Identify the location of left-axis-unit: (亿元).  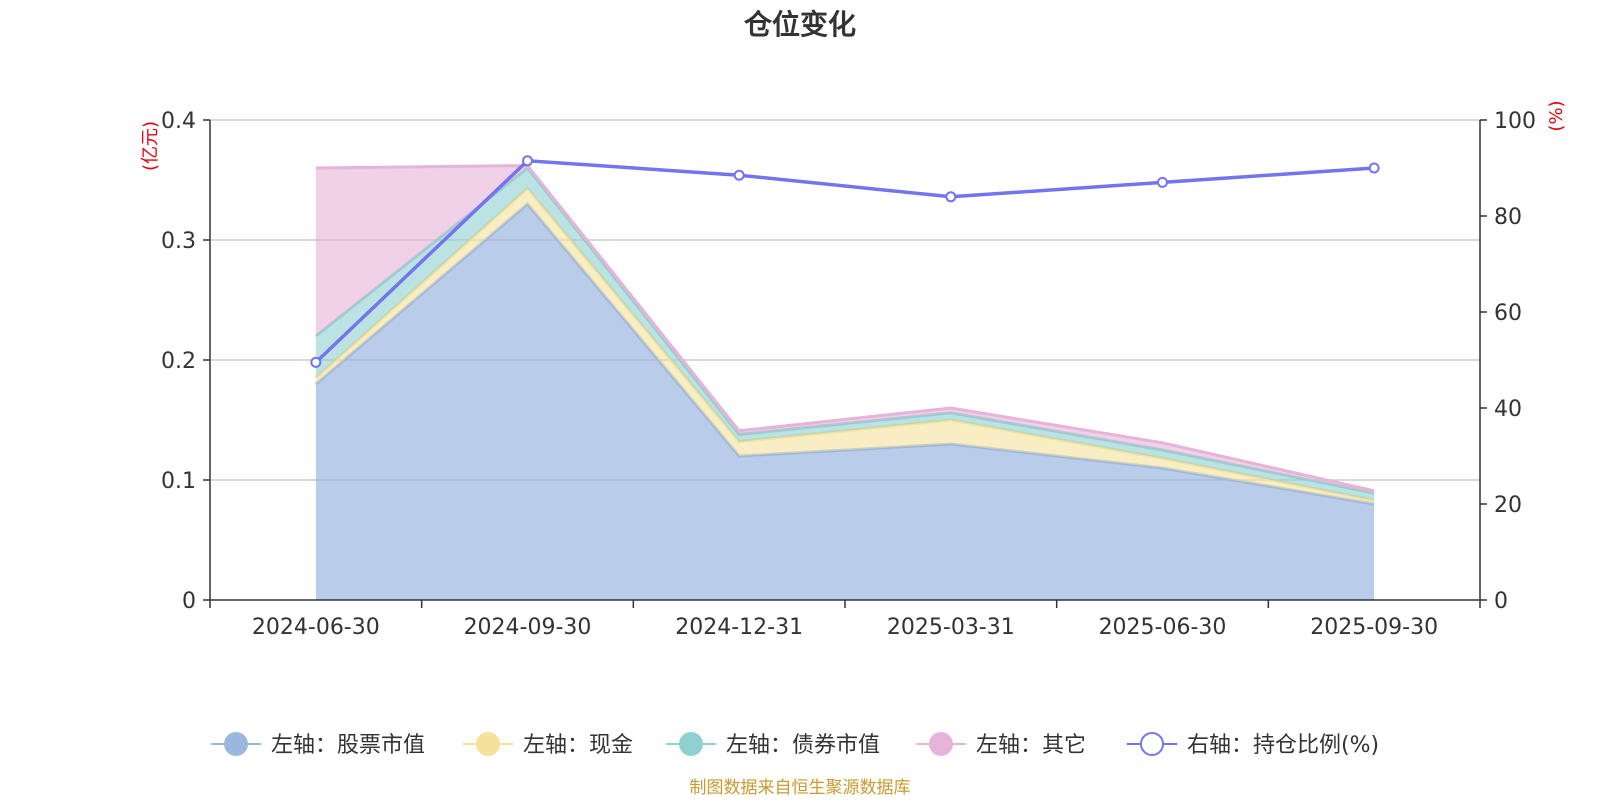
(150, 146).